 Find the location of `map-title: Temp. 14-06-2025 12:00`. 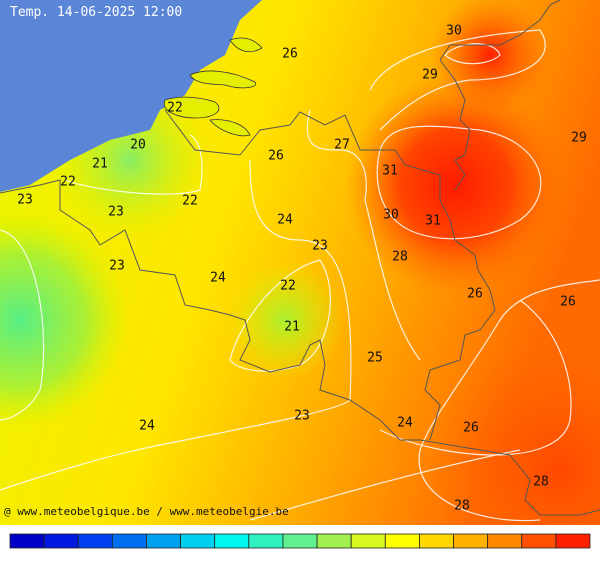

map-title: Temp. 14-06-2025 12:00 is located at coordinates (96, 12).